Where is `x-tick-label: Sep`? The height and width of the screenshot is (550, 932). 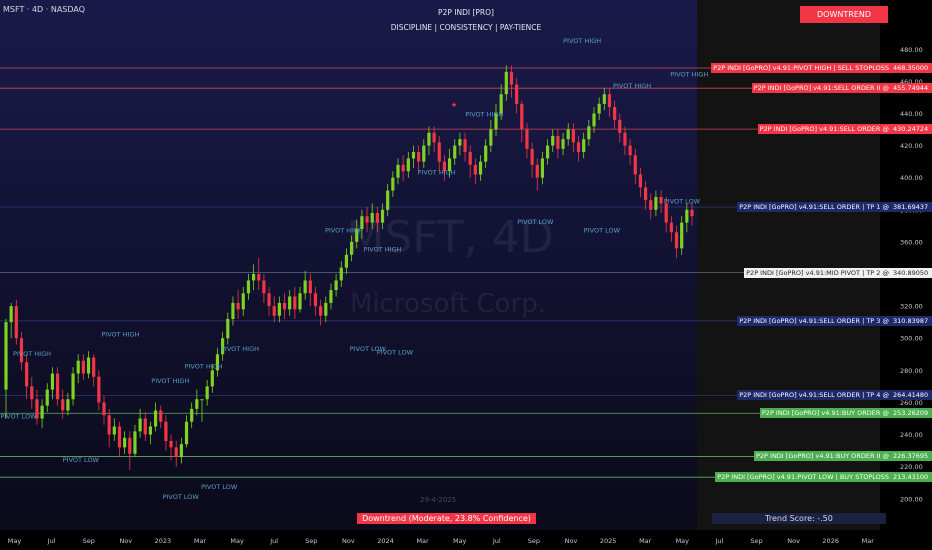
x-tick-label: Sep is located at coordinates (311, 541).